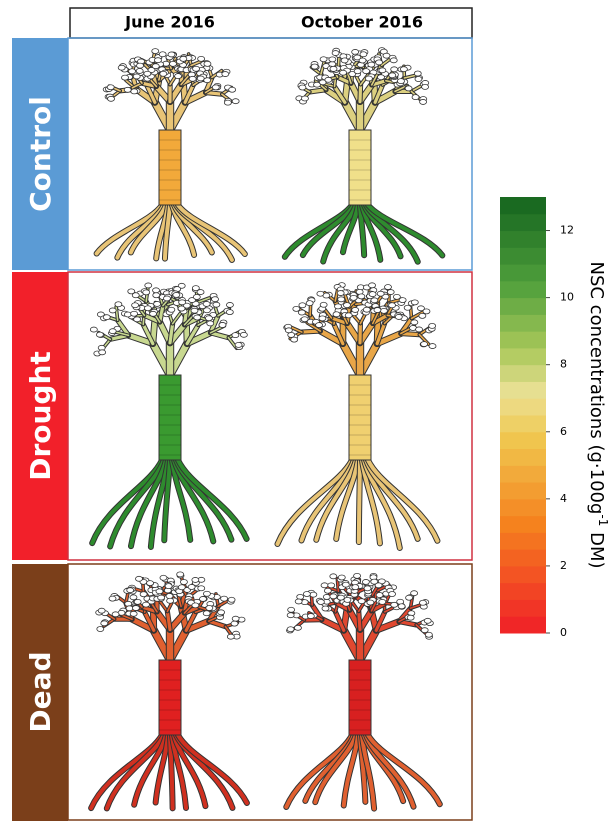  I want to click on label-text: NSC concentrations (g·100g, so click(596, 387).